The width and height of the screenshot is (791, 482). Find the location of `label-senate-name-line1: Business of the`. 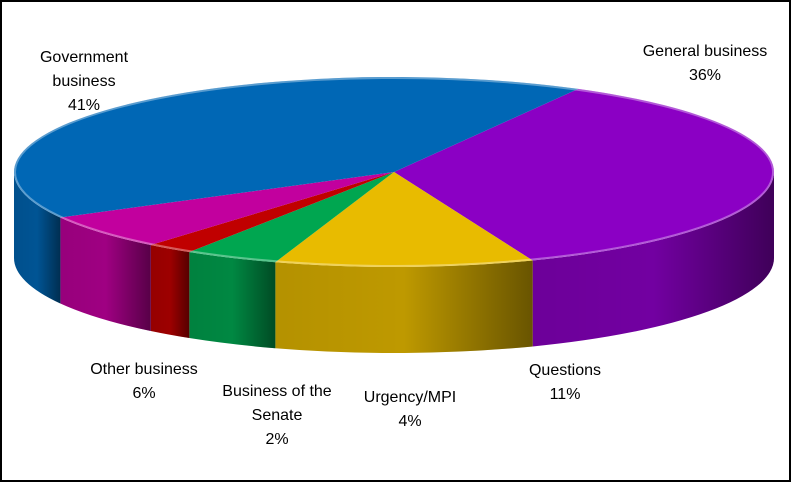

label-senate-name-line1: Business of the is located at coordinates (277, 391).